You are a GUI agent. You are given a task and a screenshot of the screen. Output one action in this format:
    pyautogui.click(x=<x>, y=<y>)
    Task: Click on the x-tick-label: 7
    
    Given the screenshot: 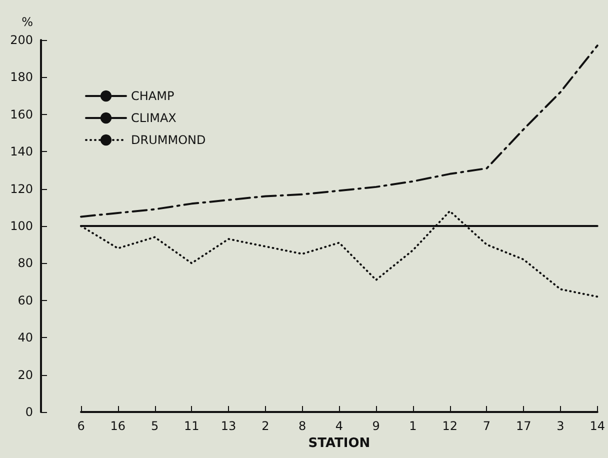 What is the action you would take?
    pyautogui.click(x=486, y=426)
    